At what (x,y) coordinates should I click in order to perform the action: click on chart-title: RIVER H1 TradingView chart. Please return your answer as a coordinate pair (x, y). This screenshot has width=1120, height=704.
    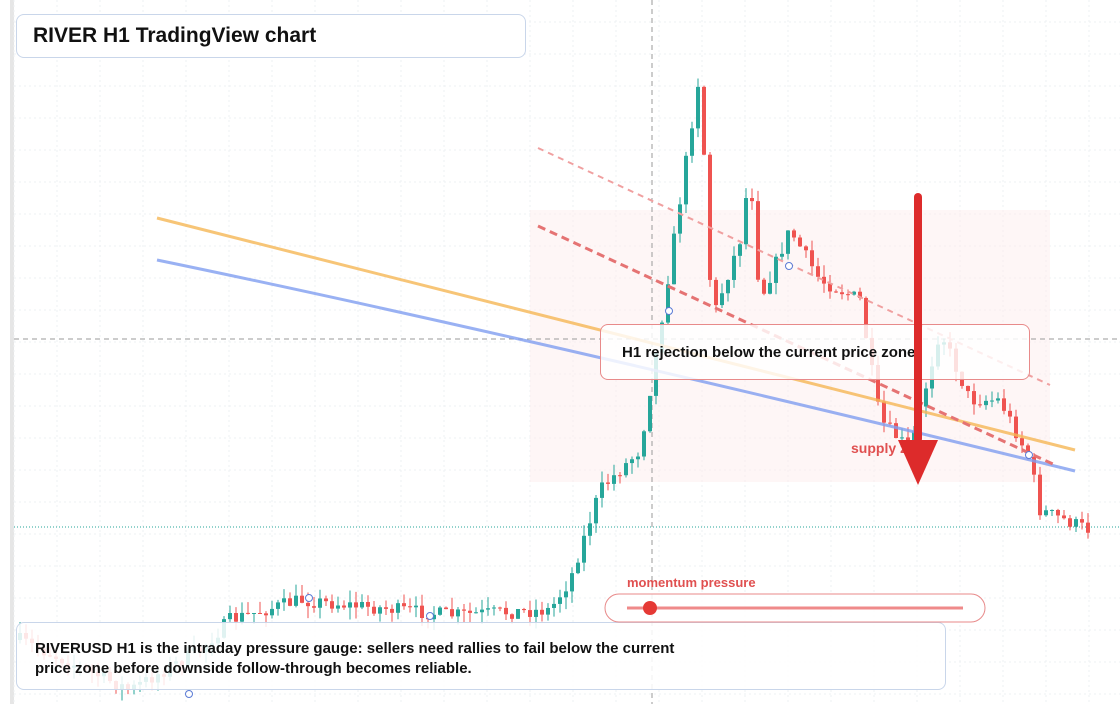
    Looking at the image, I should click on (271, 36).